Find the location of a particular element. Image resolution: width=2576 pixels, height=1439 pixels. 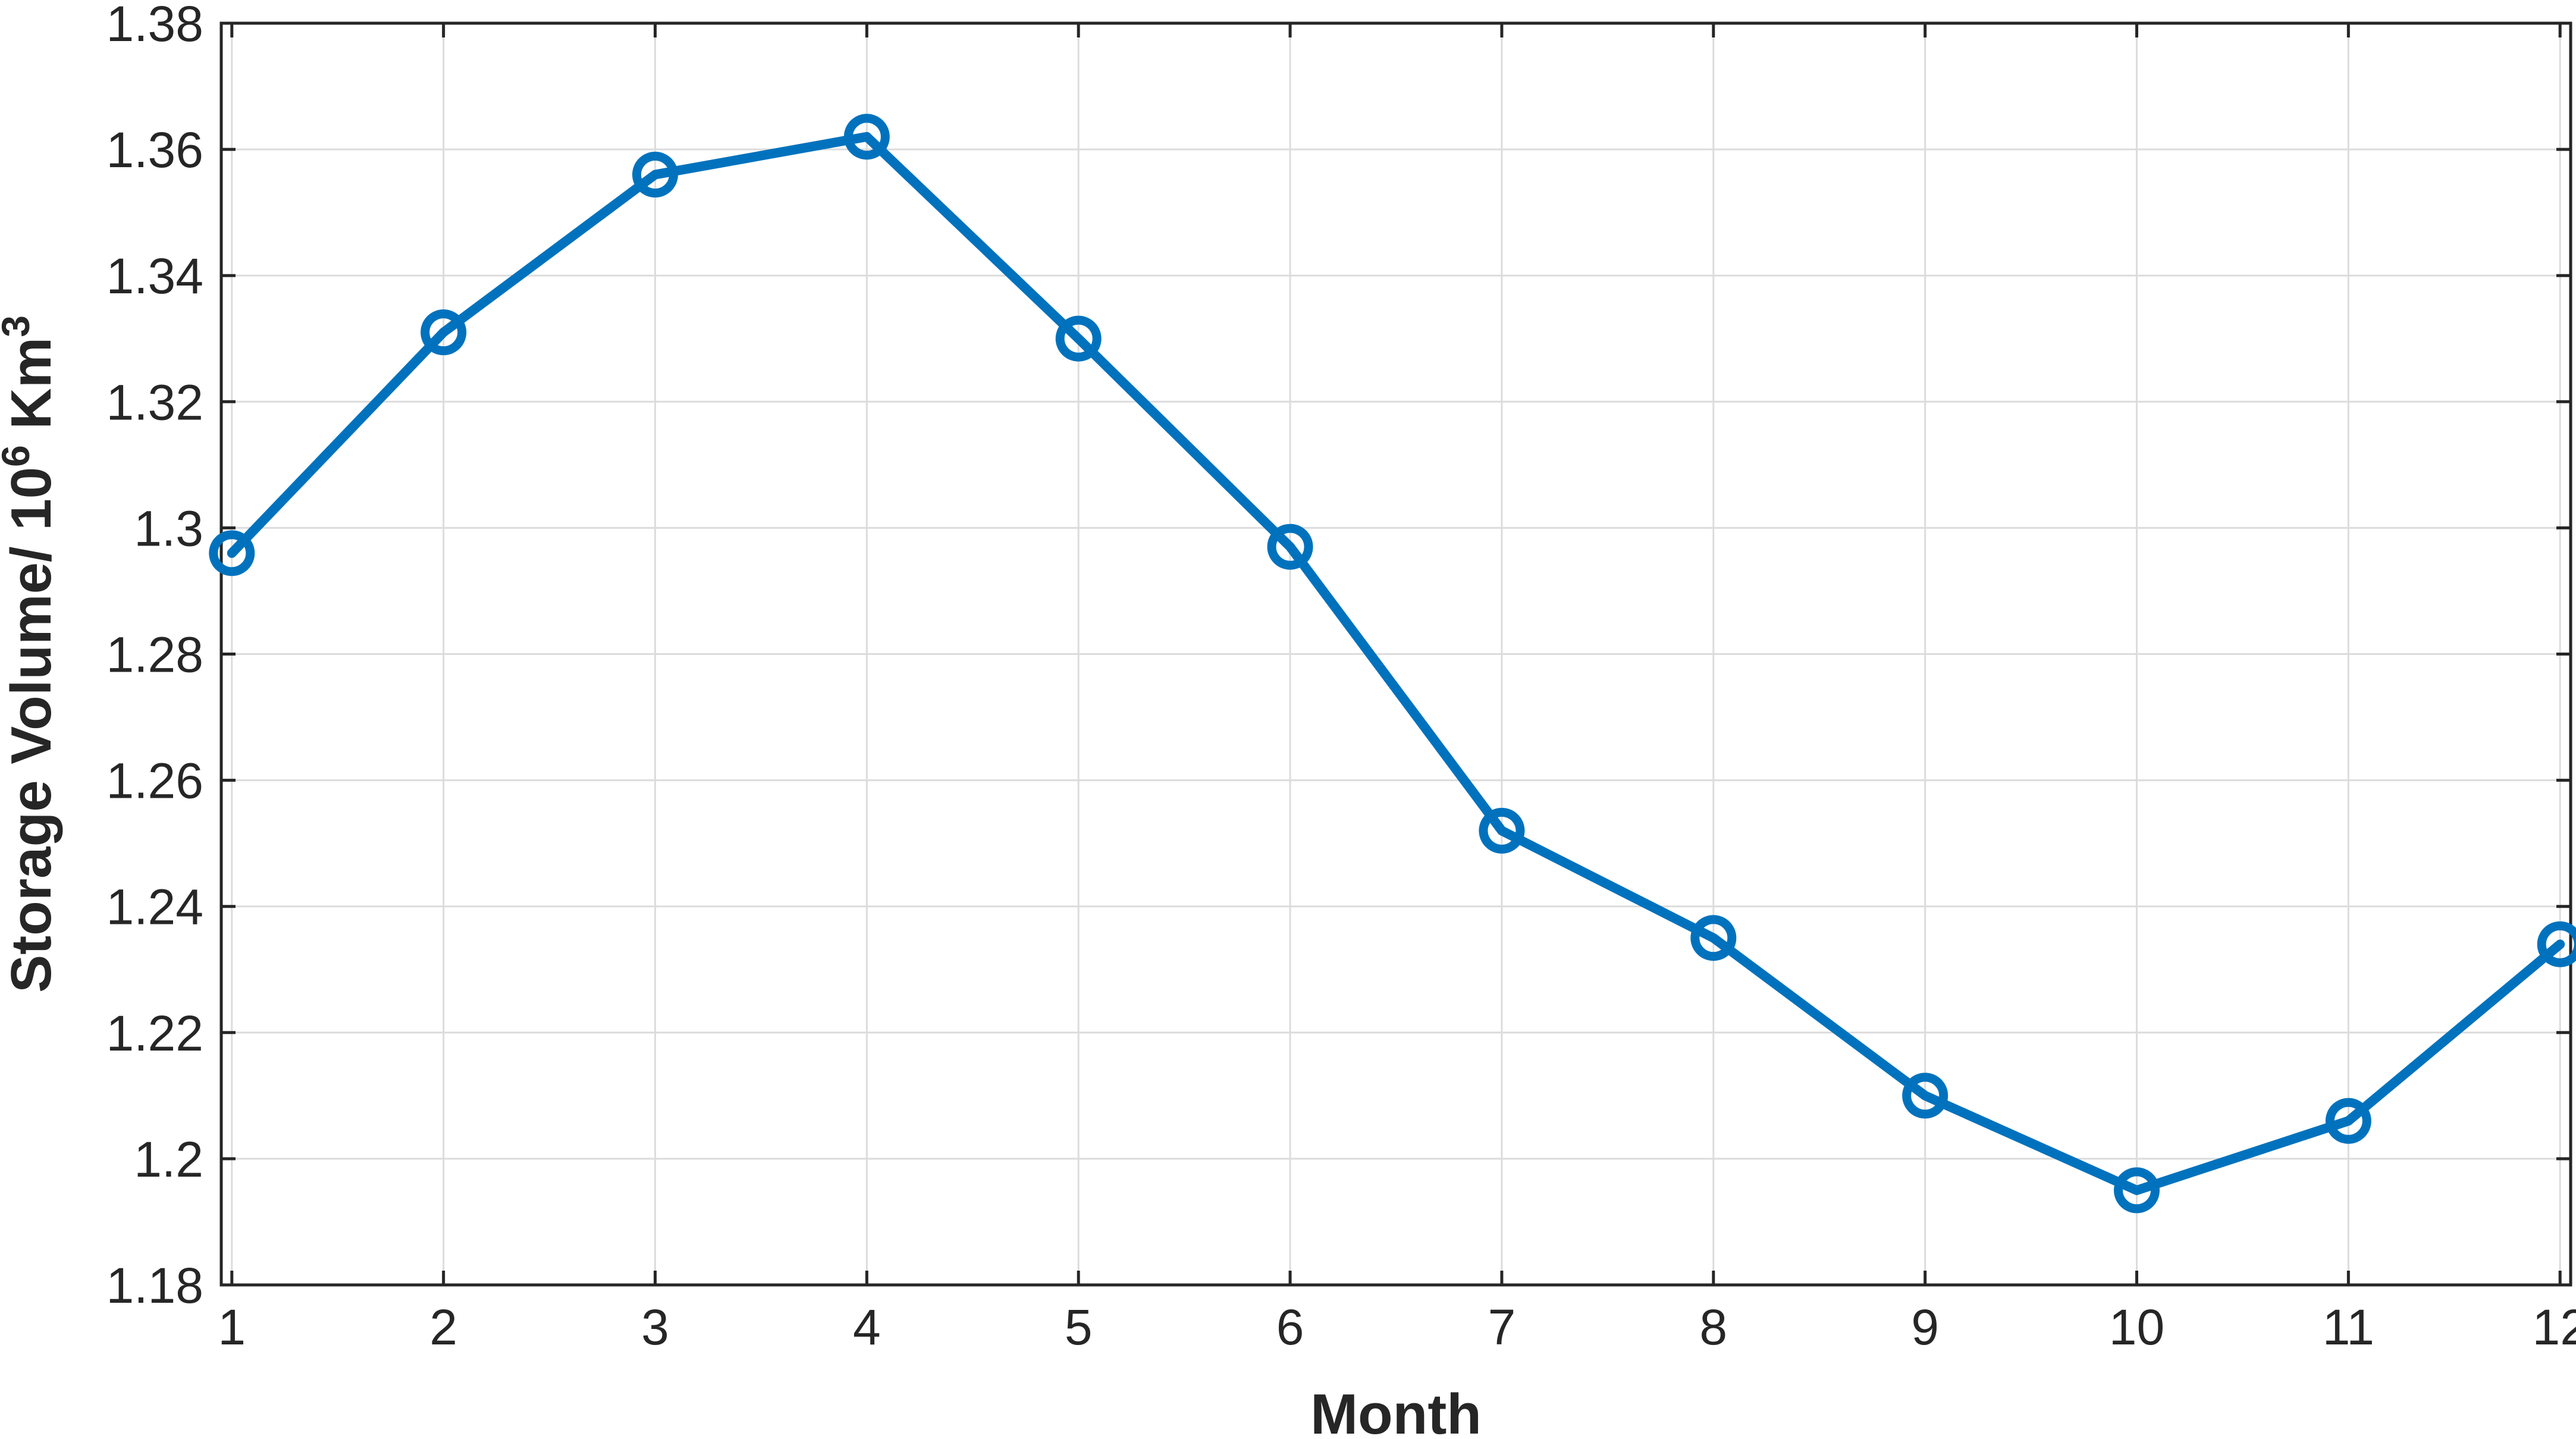

y-axis-title-main: Storage Volume/ 10 is located at coordinates (31, 730).